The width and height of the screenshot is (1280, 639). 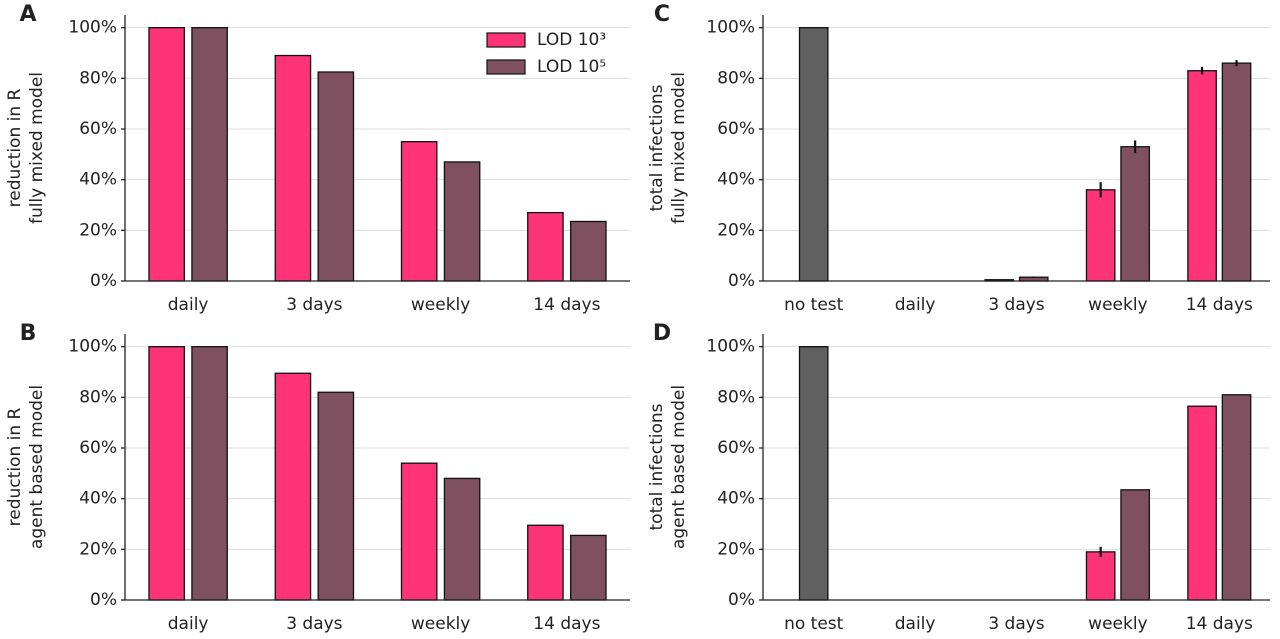 I want to click on legend-label: LOD 10⁵, so click(x=571, y=67).